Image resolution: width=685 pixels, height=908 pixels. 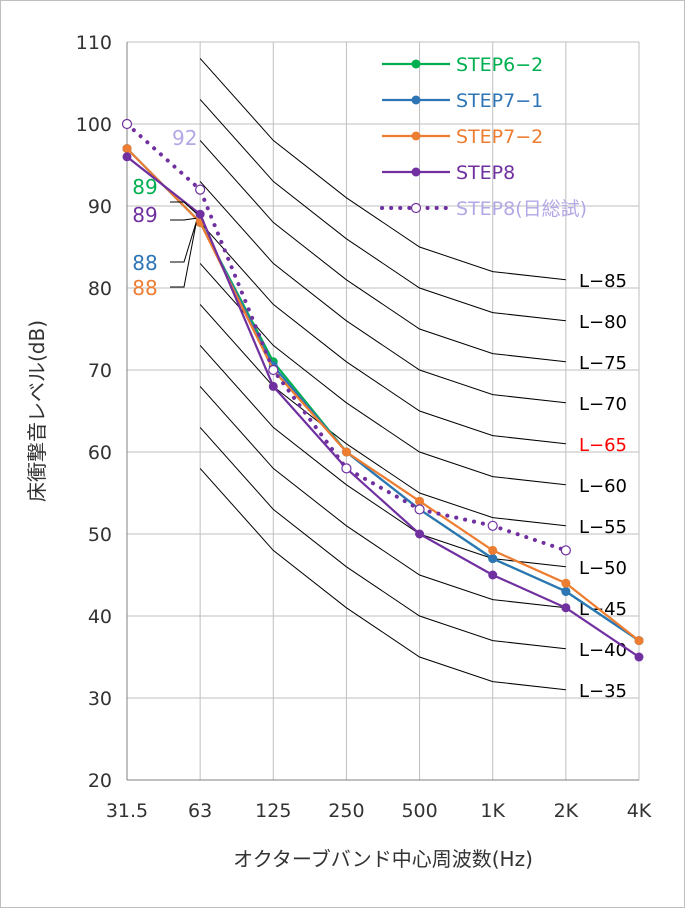 I want to click on reference-curve-label: L−40, so click(x=603, y=650).